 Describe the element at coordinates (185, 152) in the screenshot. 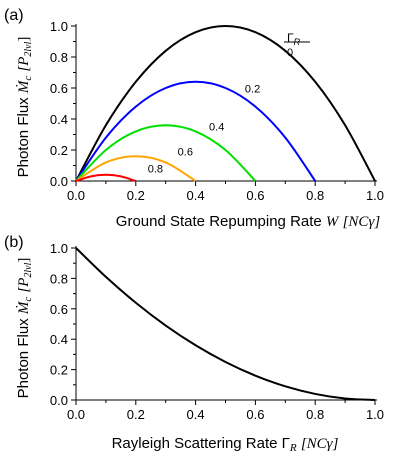

I see `series-label-0.6: 0.6` at that location.